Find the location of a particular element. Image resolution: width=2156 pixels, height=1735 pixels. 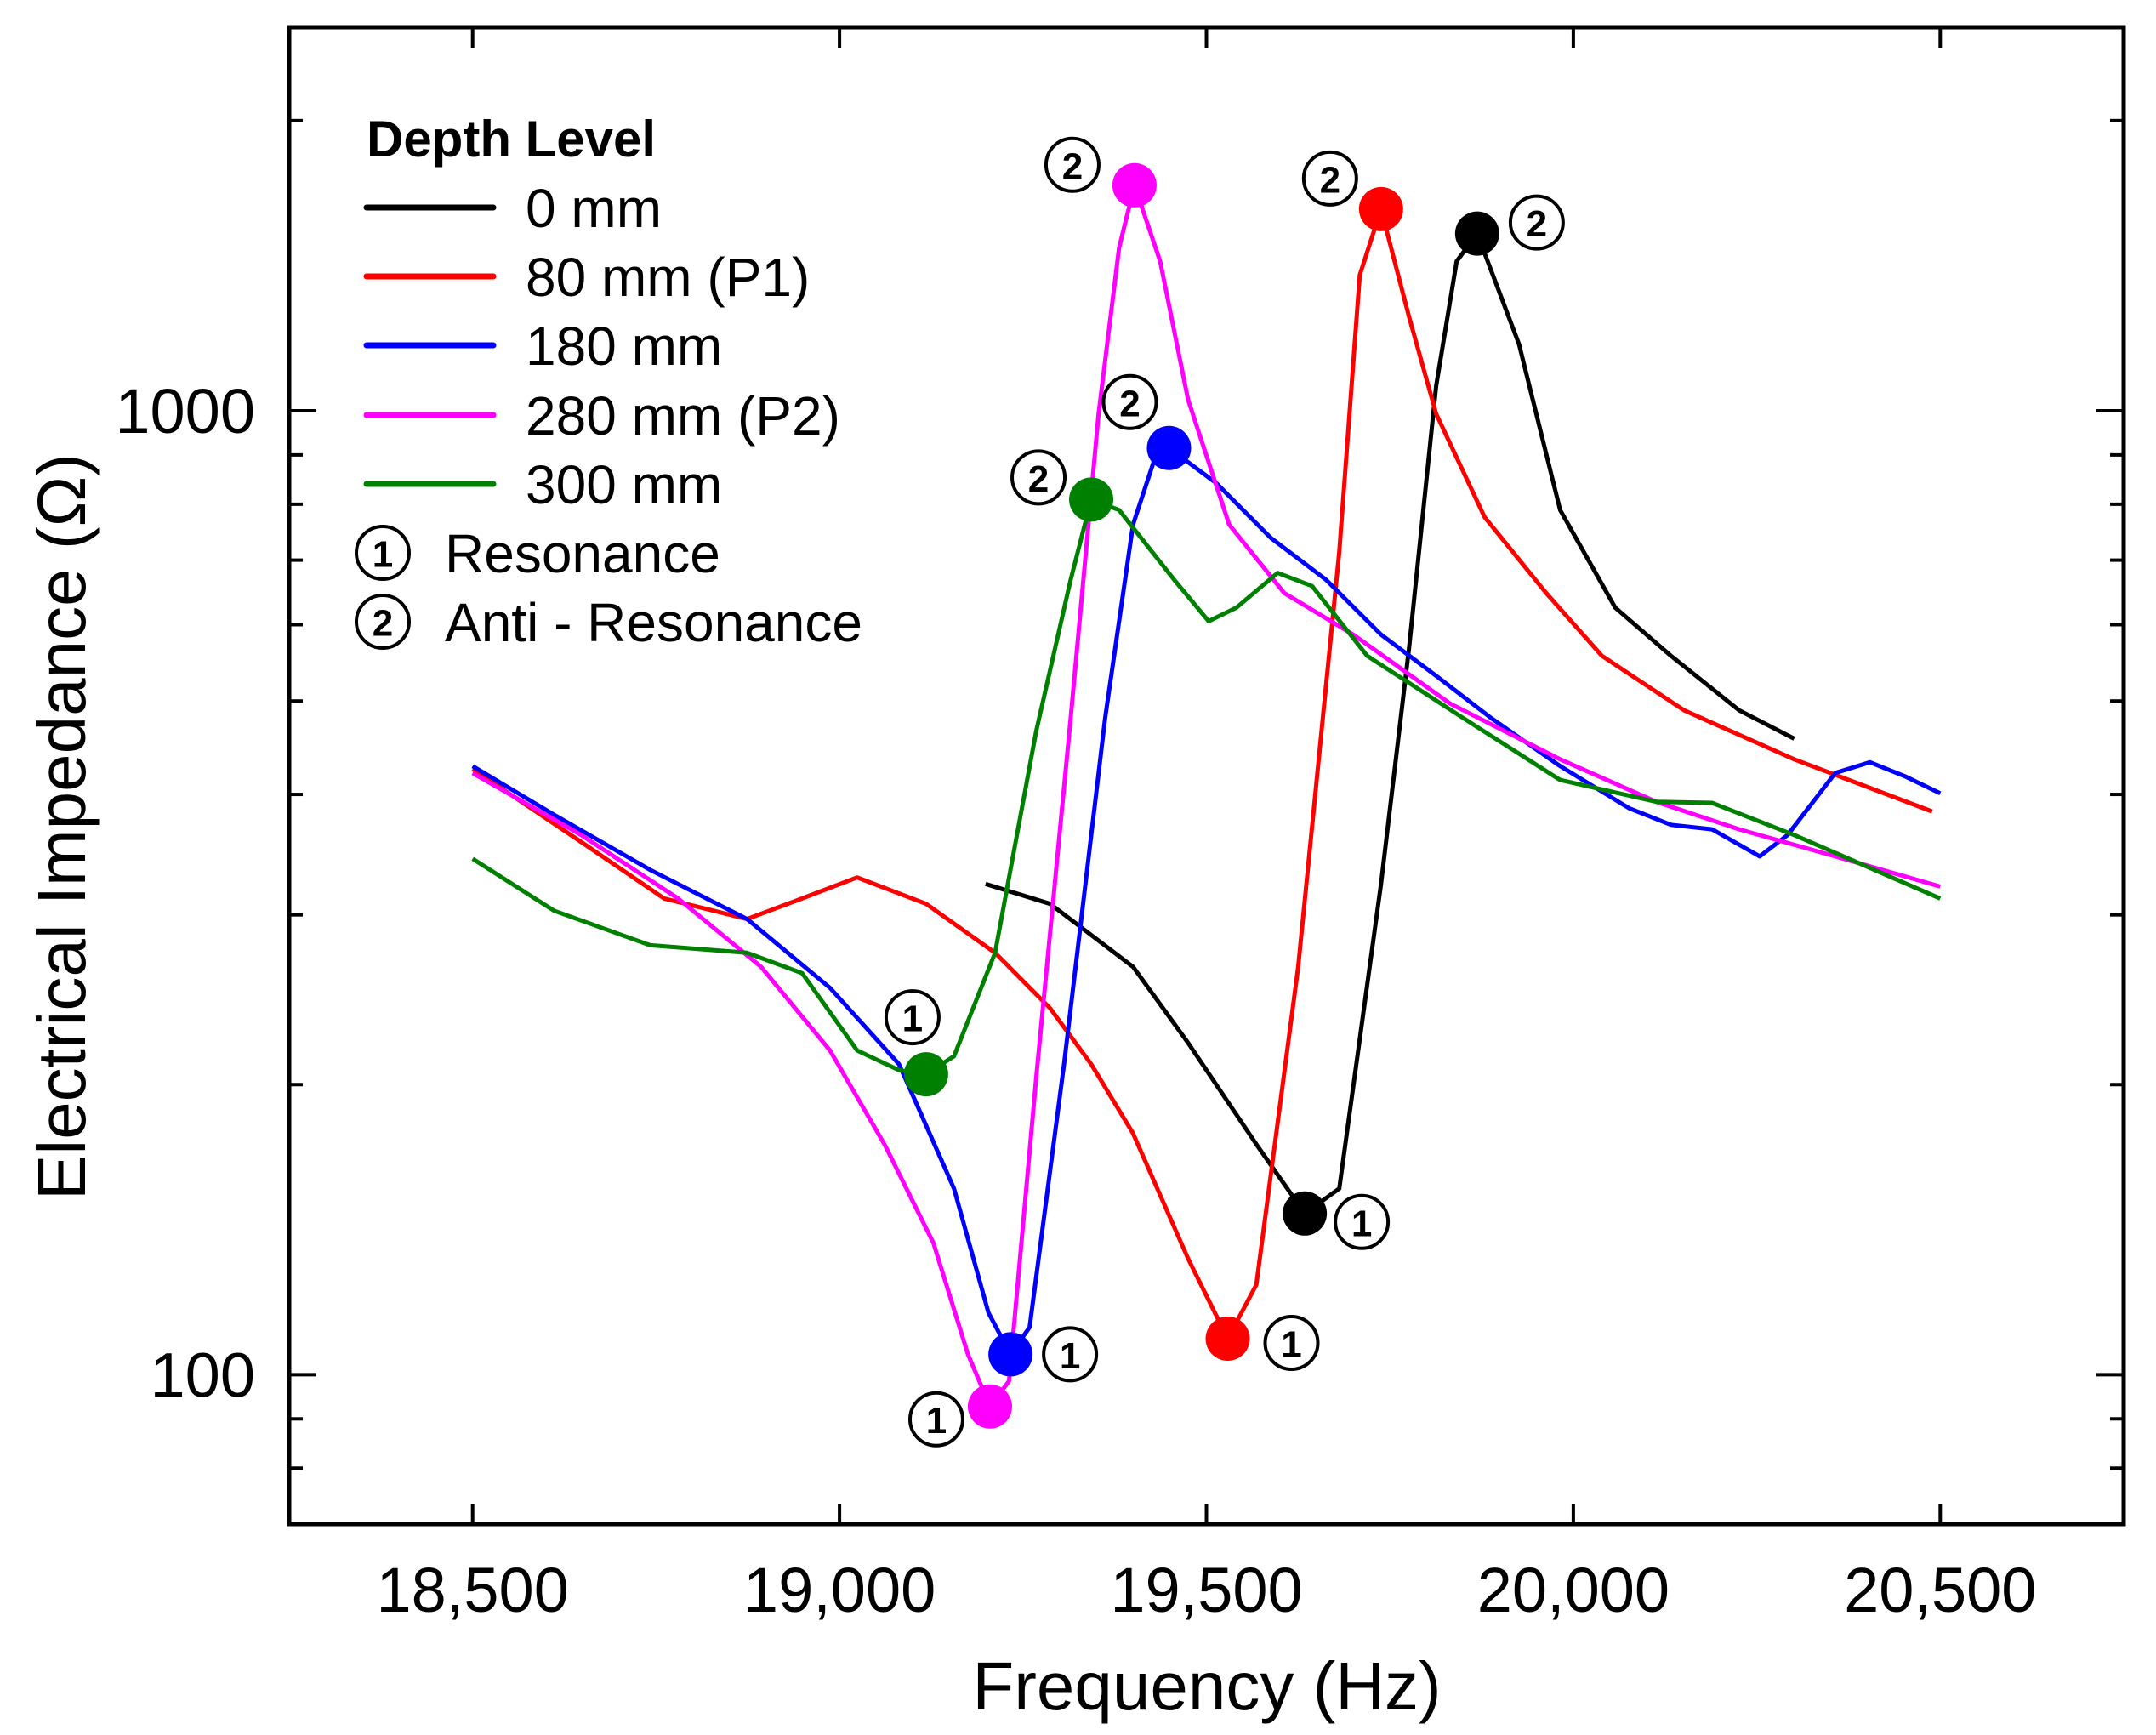

legend-marker-symbol: 1 is located at coordinates (383, 555).